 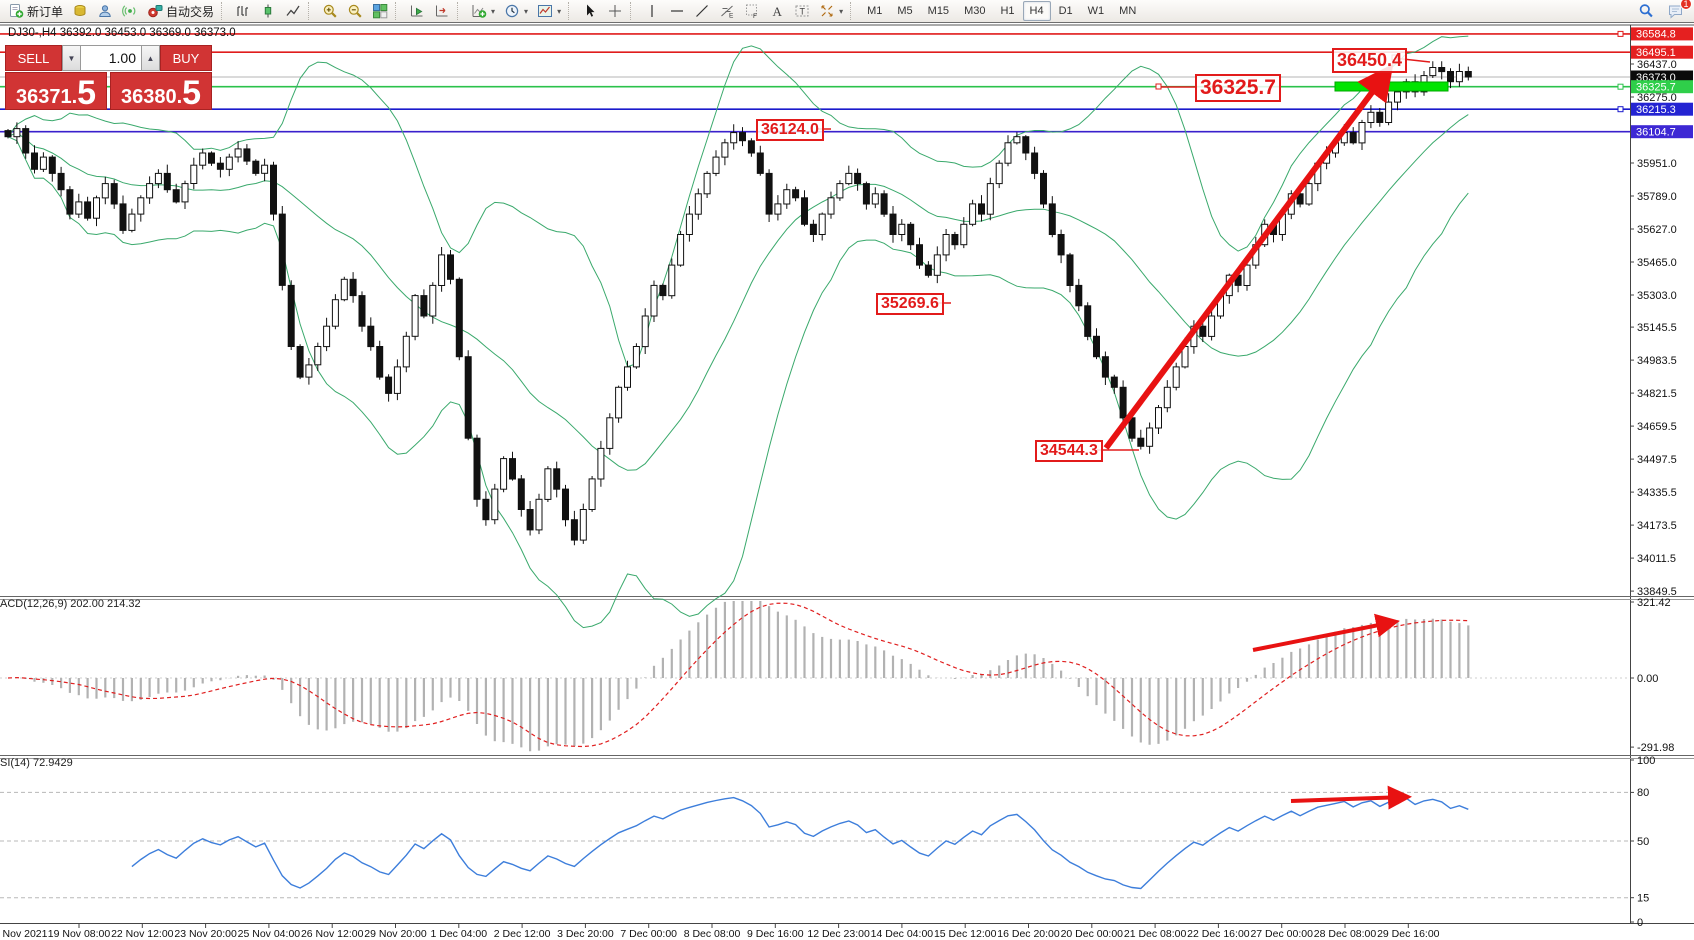 I want to click on crosshair-icon, so click(x=615, y=11).